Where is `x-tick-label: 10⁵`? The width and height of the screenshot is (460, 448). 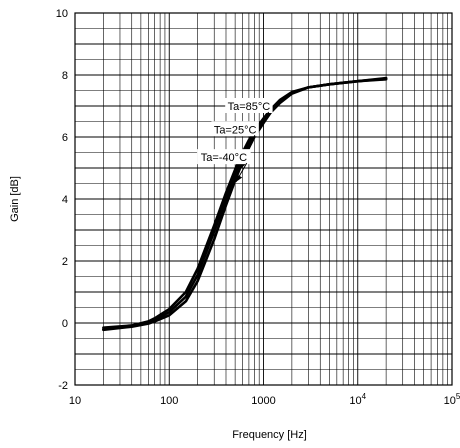
x-tick-label: 10⁵ is located at coordinates (452, 399).